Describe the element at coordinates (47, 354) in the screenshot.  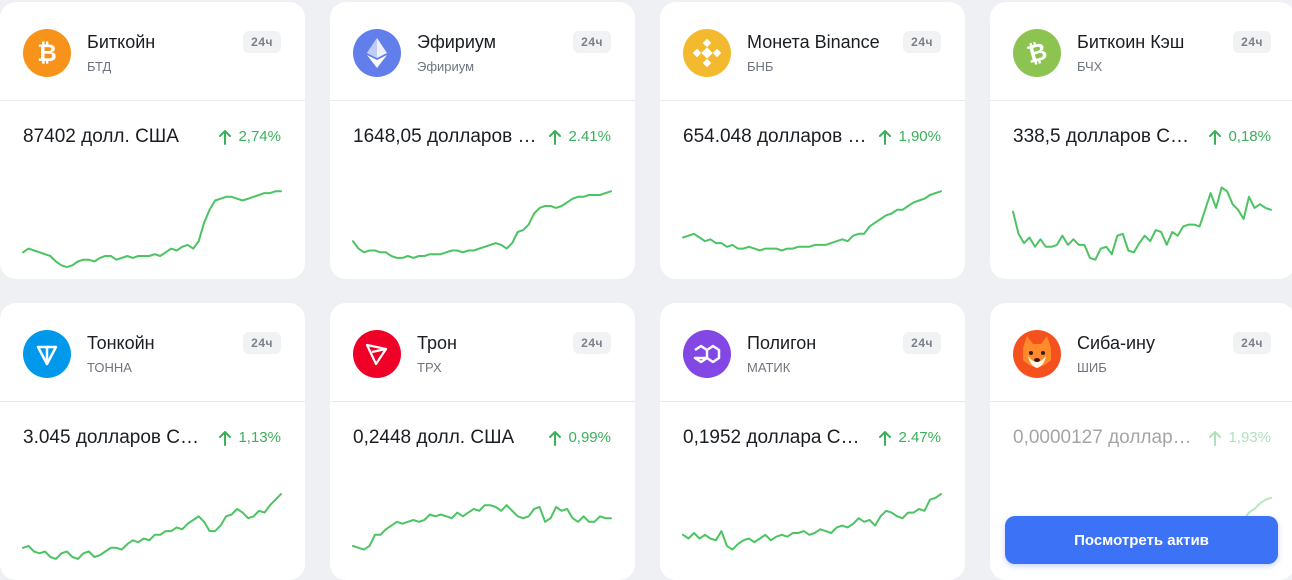
I see `toncoin-icon` at that location.